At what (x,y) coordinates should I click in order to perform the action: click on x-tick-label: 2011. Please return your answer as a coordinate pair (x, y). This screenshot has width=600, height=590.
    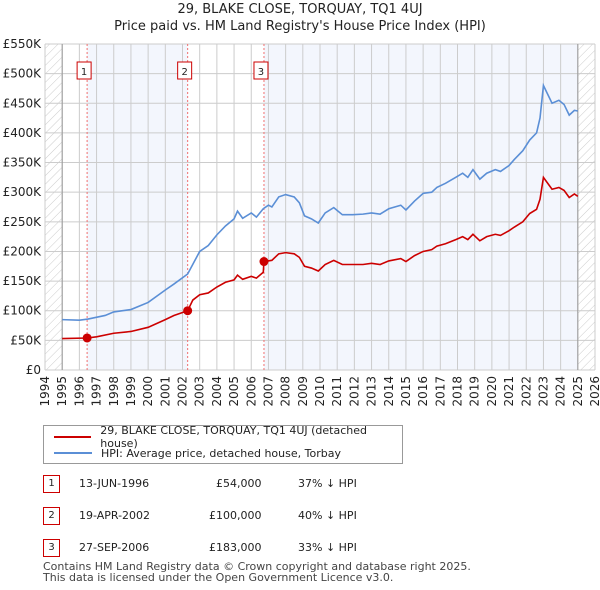
    Looking at the image, I should click on (337, 391).